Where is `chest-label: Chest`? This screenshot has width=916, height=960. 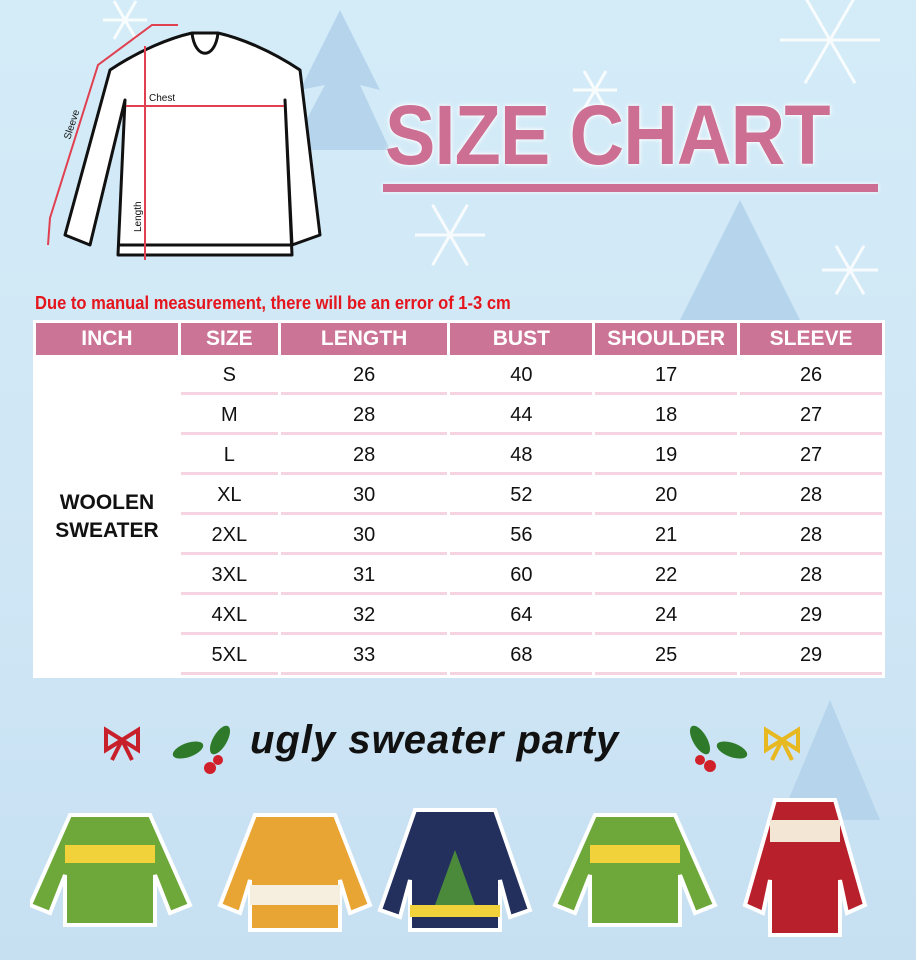
chest-label: Chest is located at coordinates (162, 98).